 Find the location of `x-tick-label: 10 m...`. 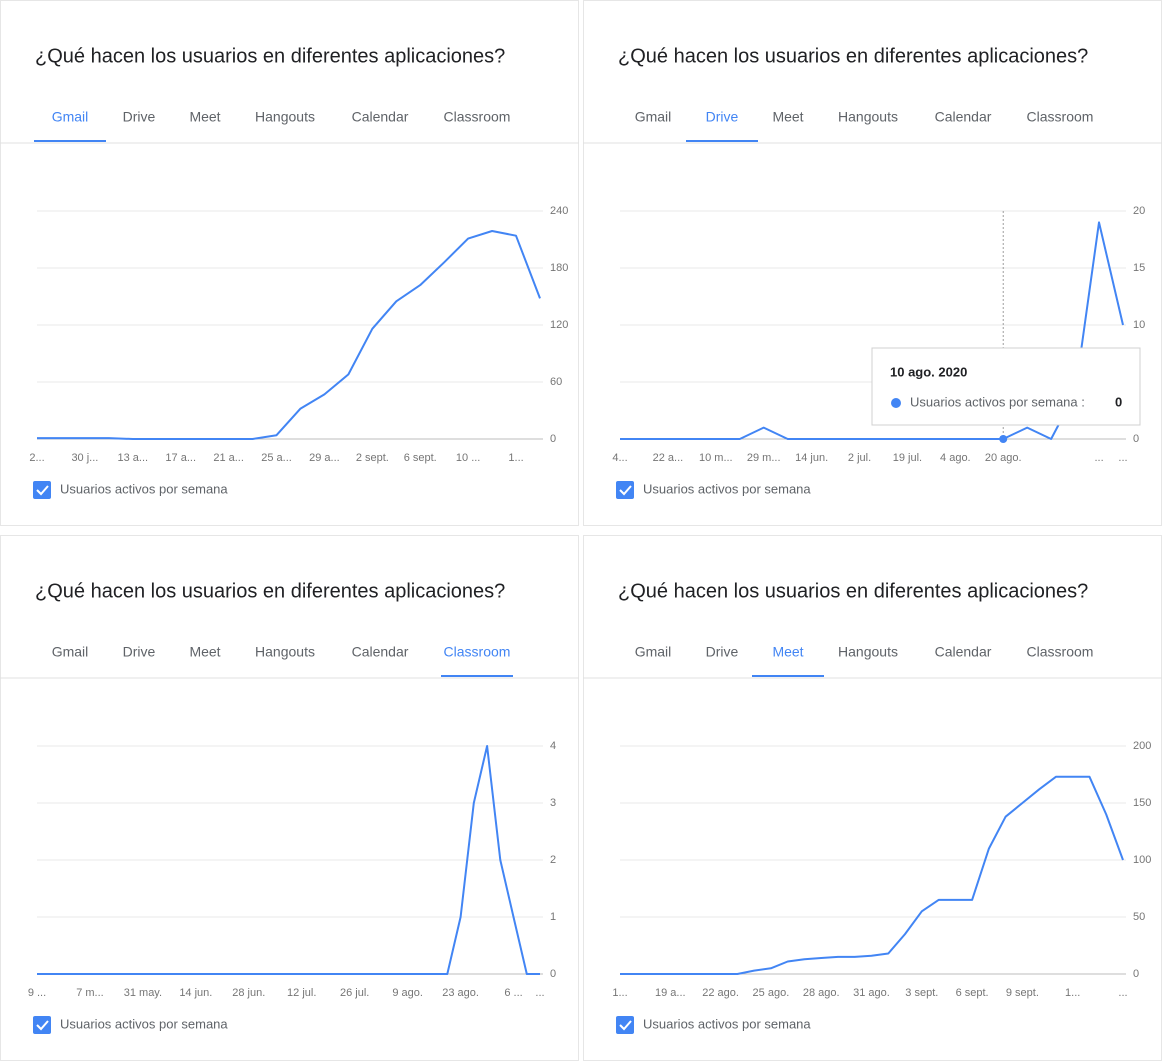

x-tick-label: 10 m... is located at coordinates (716, 458).